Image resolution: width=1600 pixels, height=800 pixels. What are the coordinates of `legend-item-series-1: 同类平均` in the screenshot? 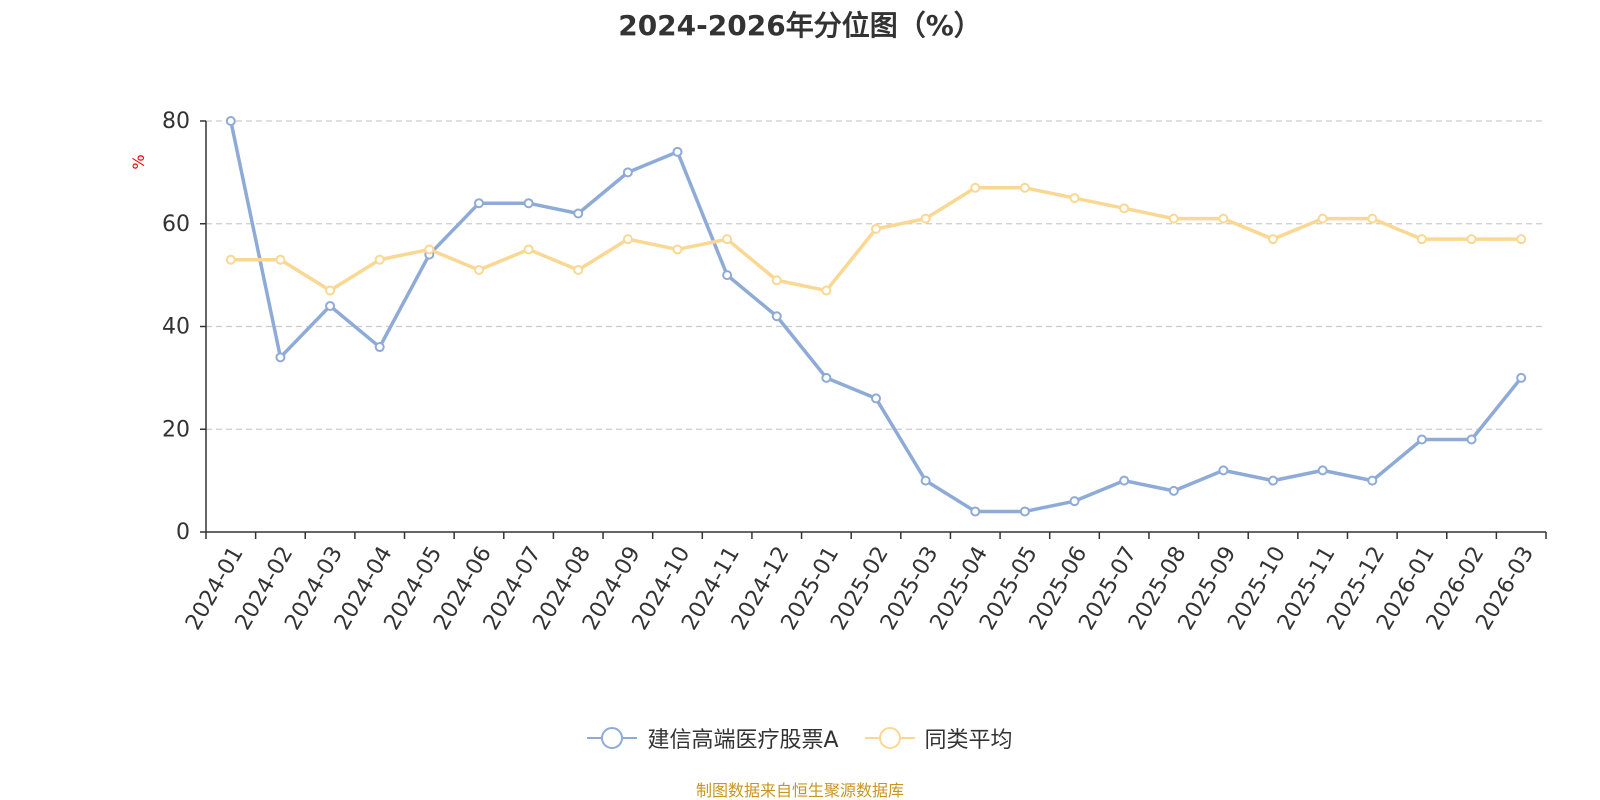 It's located at (938, 738).